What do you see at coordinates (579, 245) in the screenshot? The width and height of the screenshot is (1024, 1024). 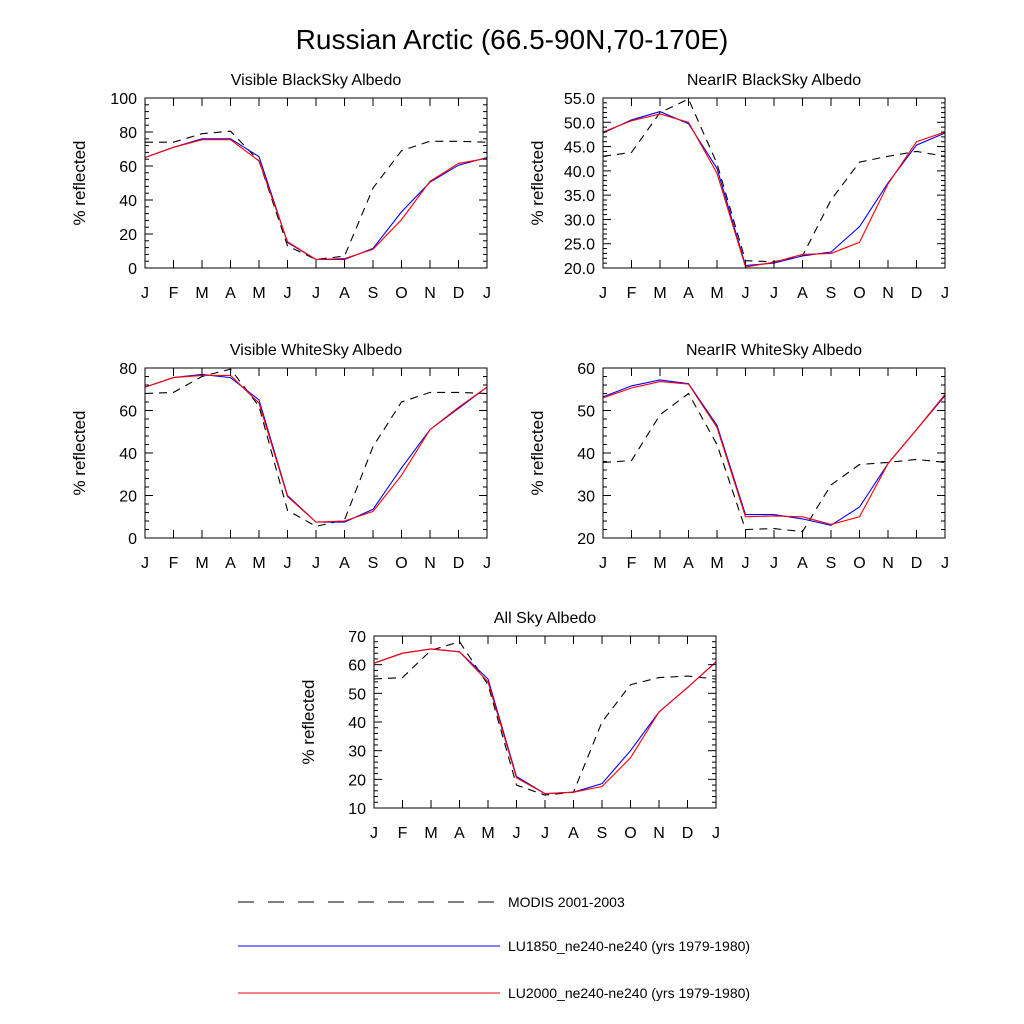 I see `y-tick-label: 25.0` at bounding box center [579, 245].